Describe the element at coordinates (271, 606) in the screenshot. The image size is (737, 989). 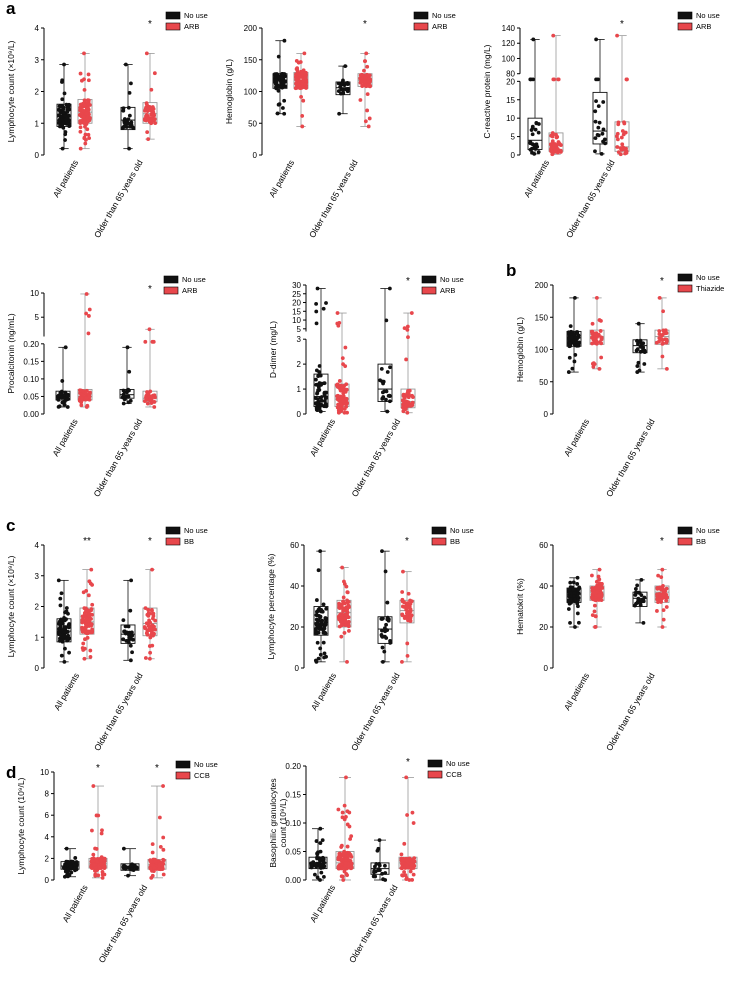
I see `y-axis-label: Lymphocyte percentage (%)` at that location.